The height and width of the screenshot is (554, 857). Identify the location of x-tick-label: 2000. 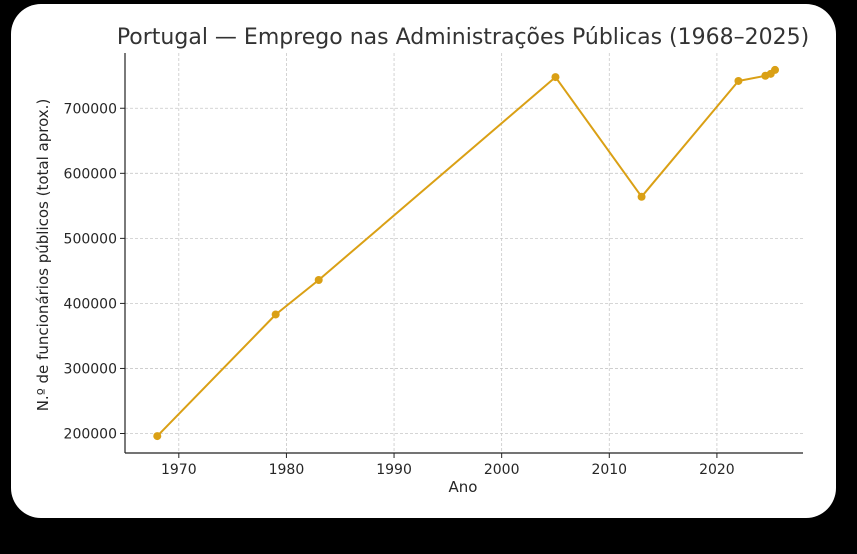
(502, 470).